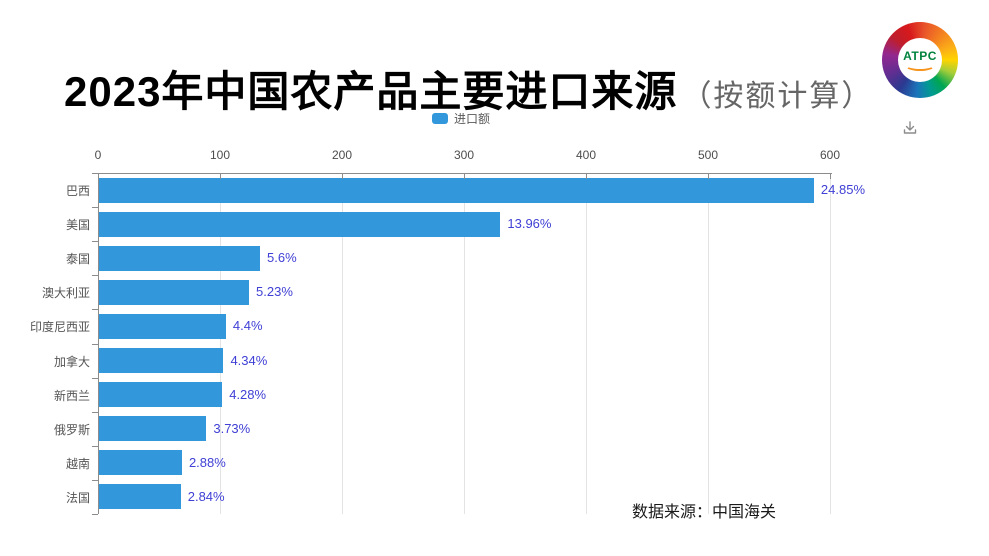  I want to click on legend-label: 进口额, so click(472, 119).